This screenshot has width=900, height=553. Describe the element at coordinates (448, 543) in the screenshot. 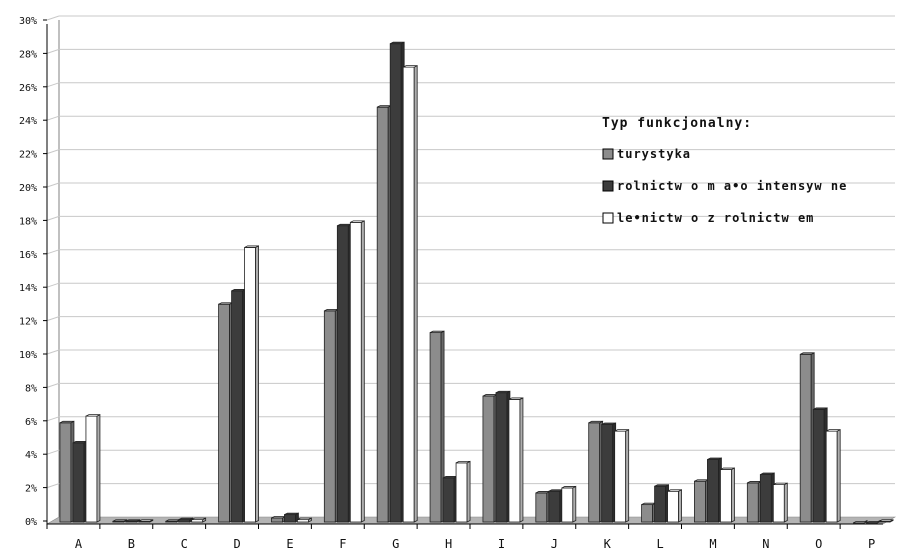

I see `x-tick-label: H` at that location.